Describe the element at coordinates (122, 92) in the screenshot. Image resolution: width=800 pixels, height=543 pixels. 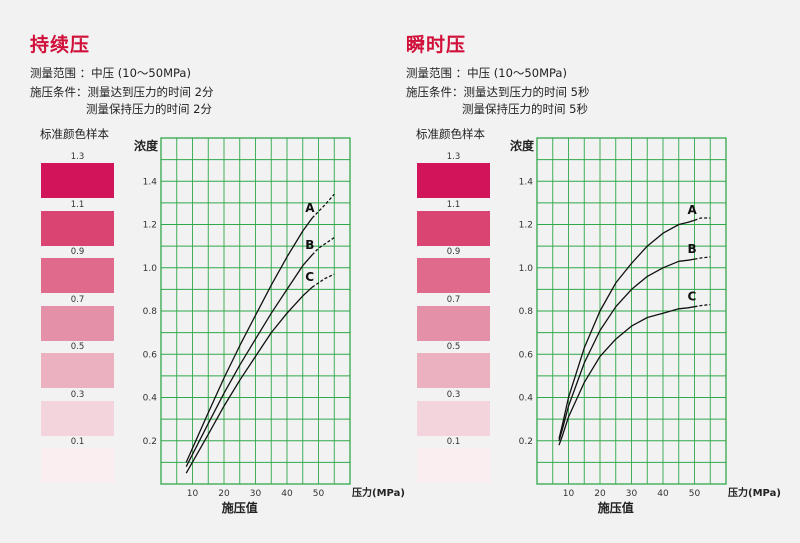
I see `condition-line-1: 施压条件：测量达到压力的时间 2分` at that location.